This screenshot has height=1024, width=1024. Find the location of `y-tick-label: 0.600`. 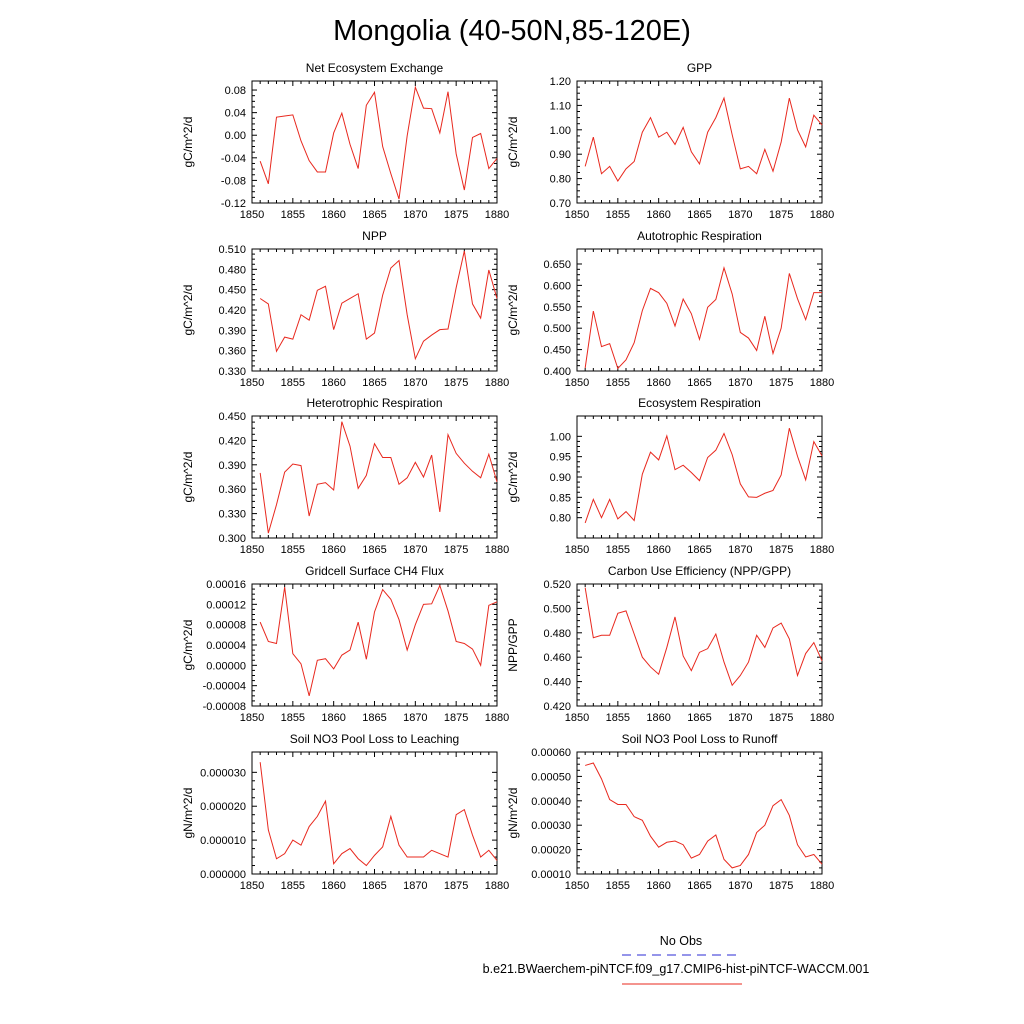

y-tick-label: 0.600 is located at coordinates (557, 286).